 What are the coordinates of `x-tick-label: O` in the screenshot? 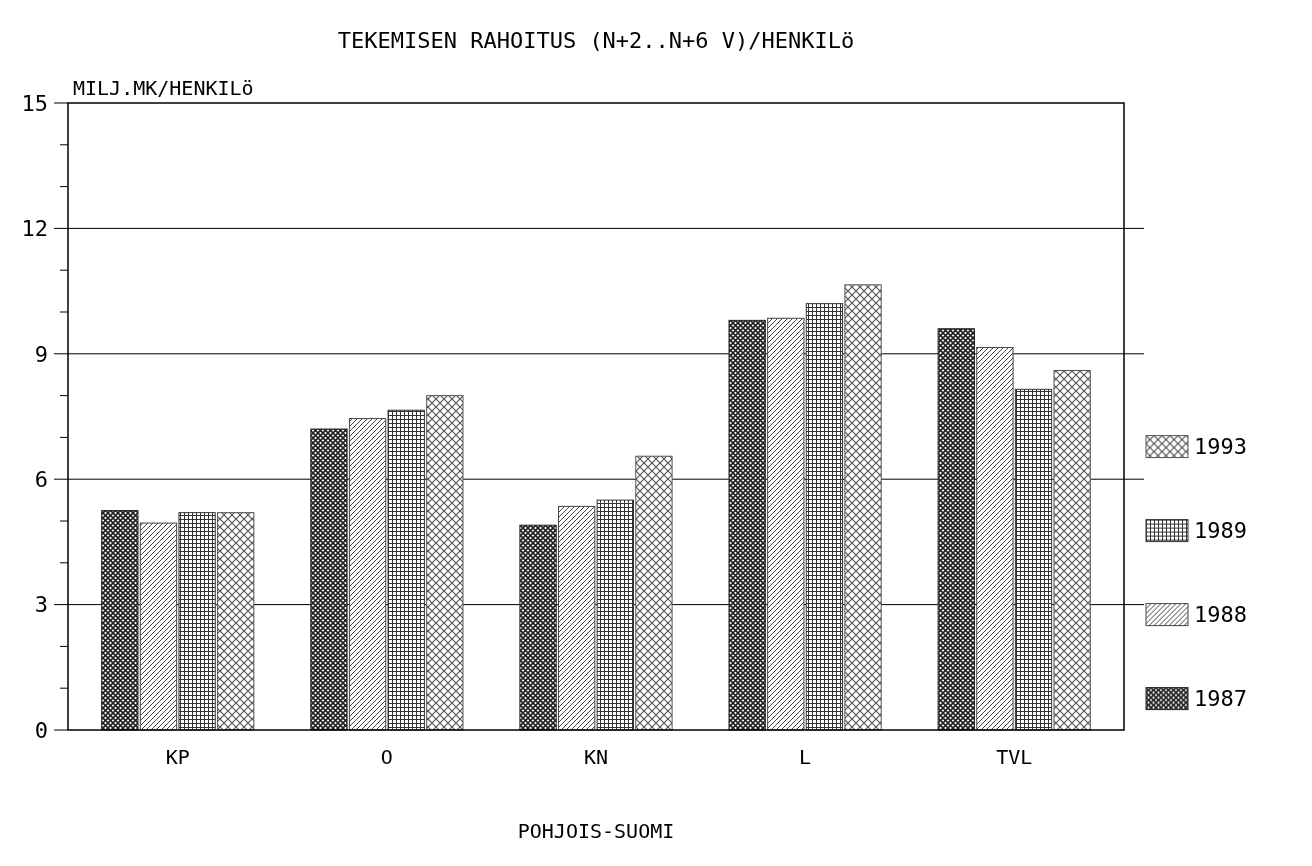 It's located at (386, 757).